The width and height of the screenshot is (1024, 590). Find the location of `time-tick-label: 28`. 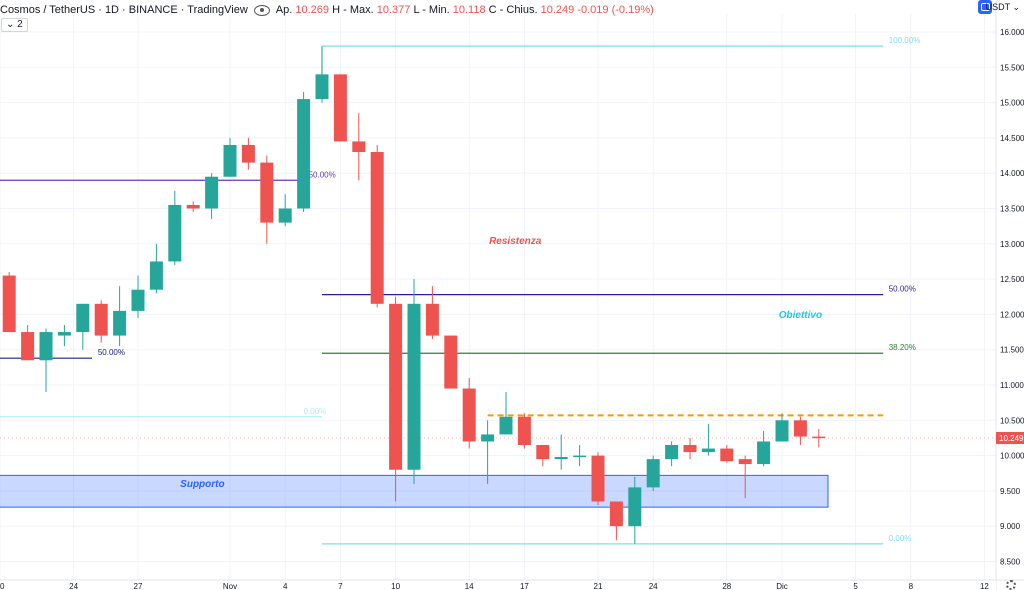

time-tick-label: 28 is located at coordinates (726, 586).